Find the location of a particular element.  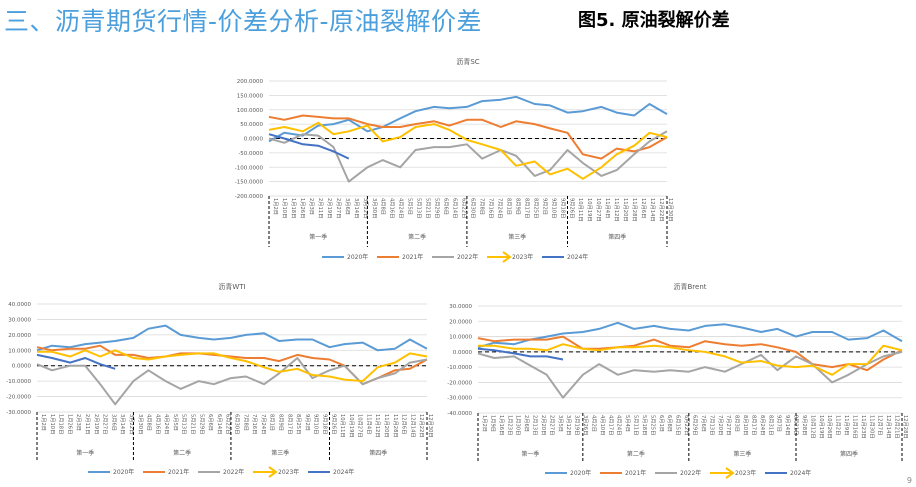

x-tick-label: 9月2日 is located at coordinates (307, 422).